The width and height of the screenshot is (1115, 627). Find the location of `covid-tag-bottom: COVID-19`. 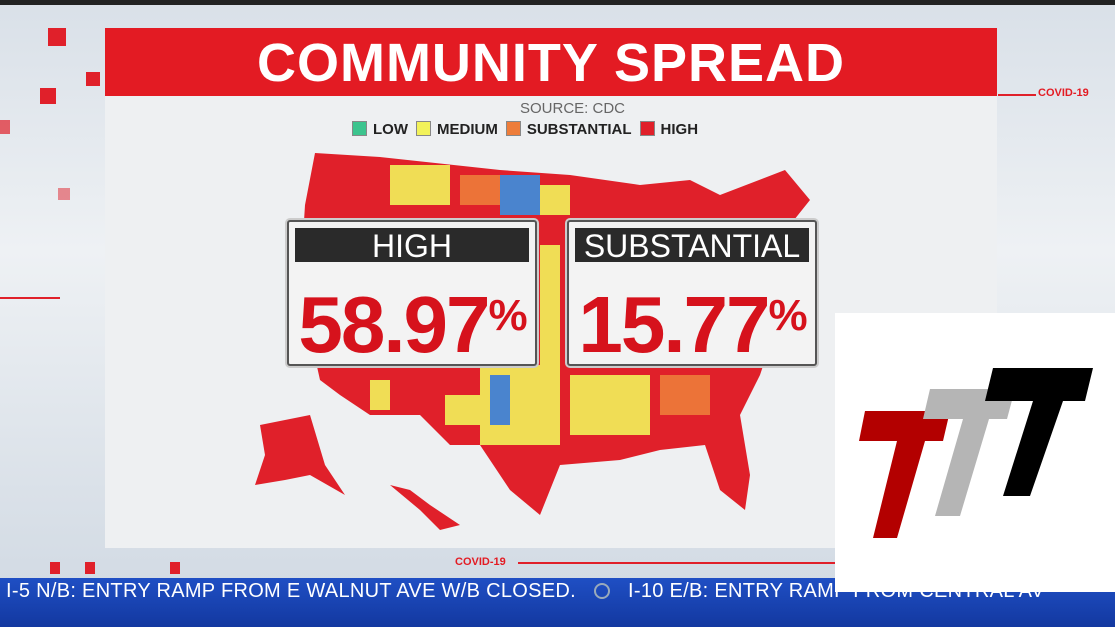

covid-tag-bottom: COVID-19 is located at coordinates (480, 562).